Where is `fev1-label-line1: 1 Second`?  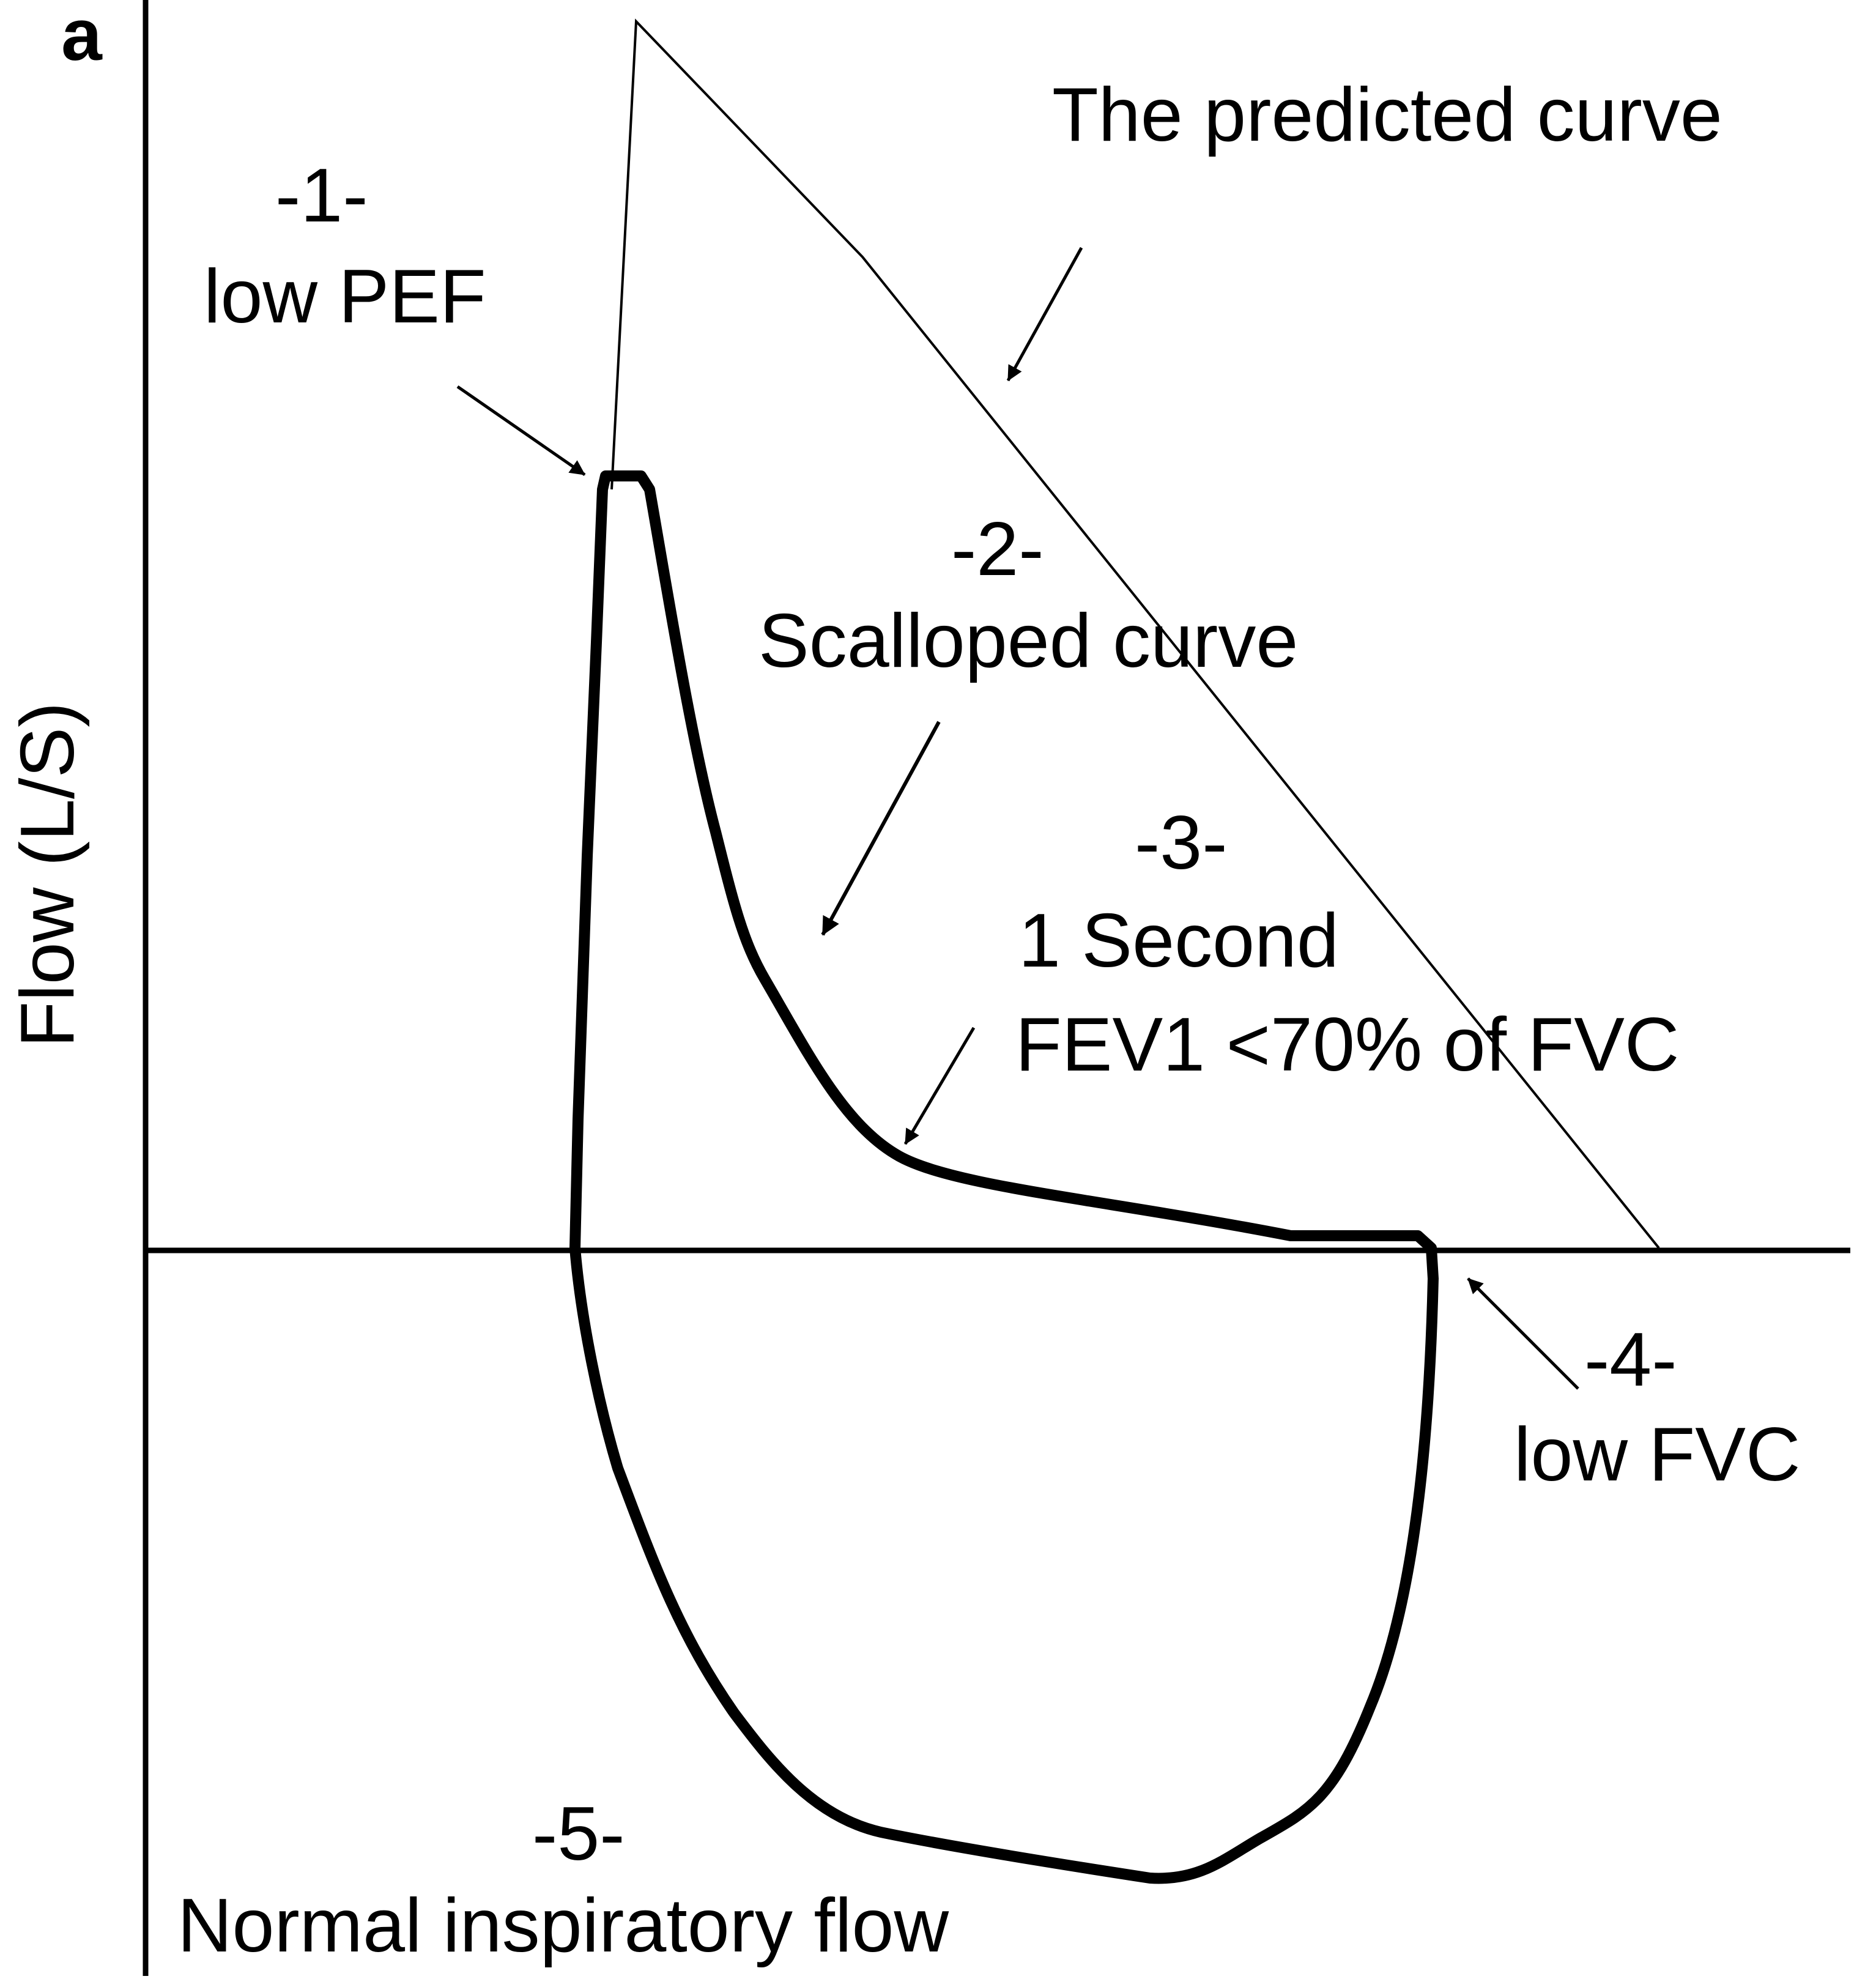
fev1-label-line1: 1 Second is located at coordinates (1178, 941).